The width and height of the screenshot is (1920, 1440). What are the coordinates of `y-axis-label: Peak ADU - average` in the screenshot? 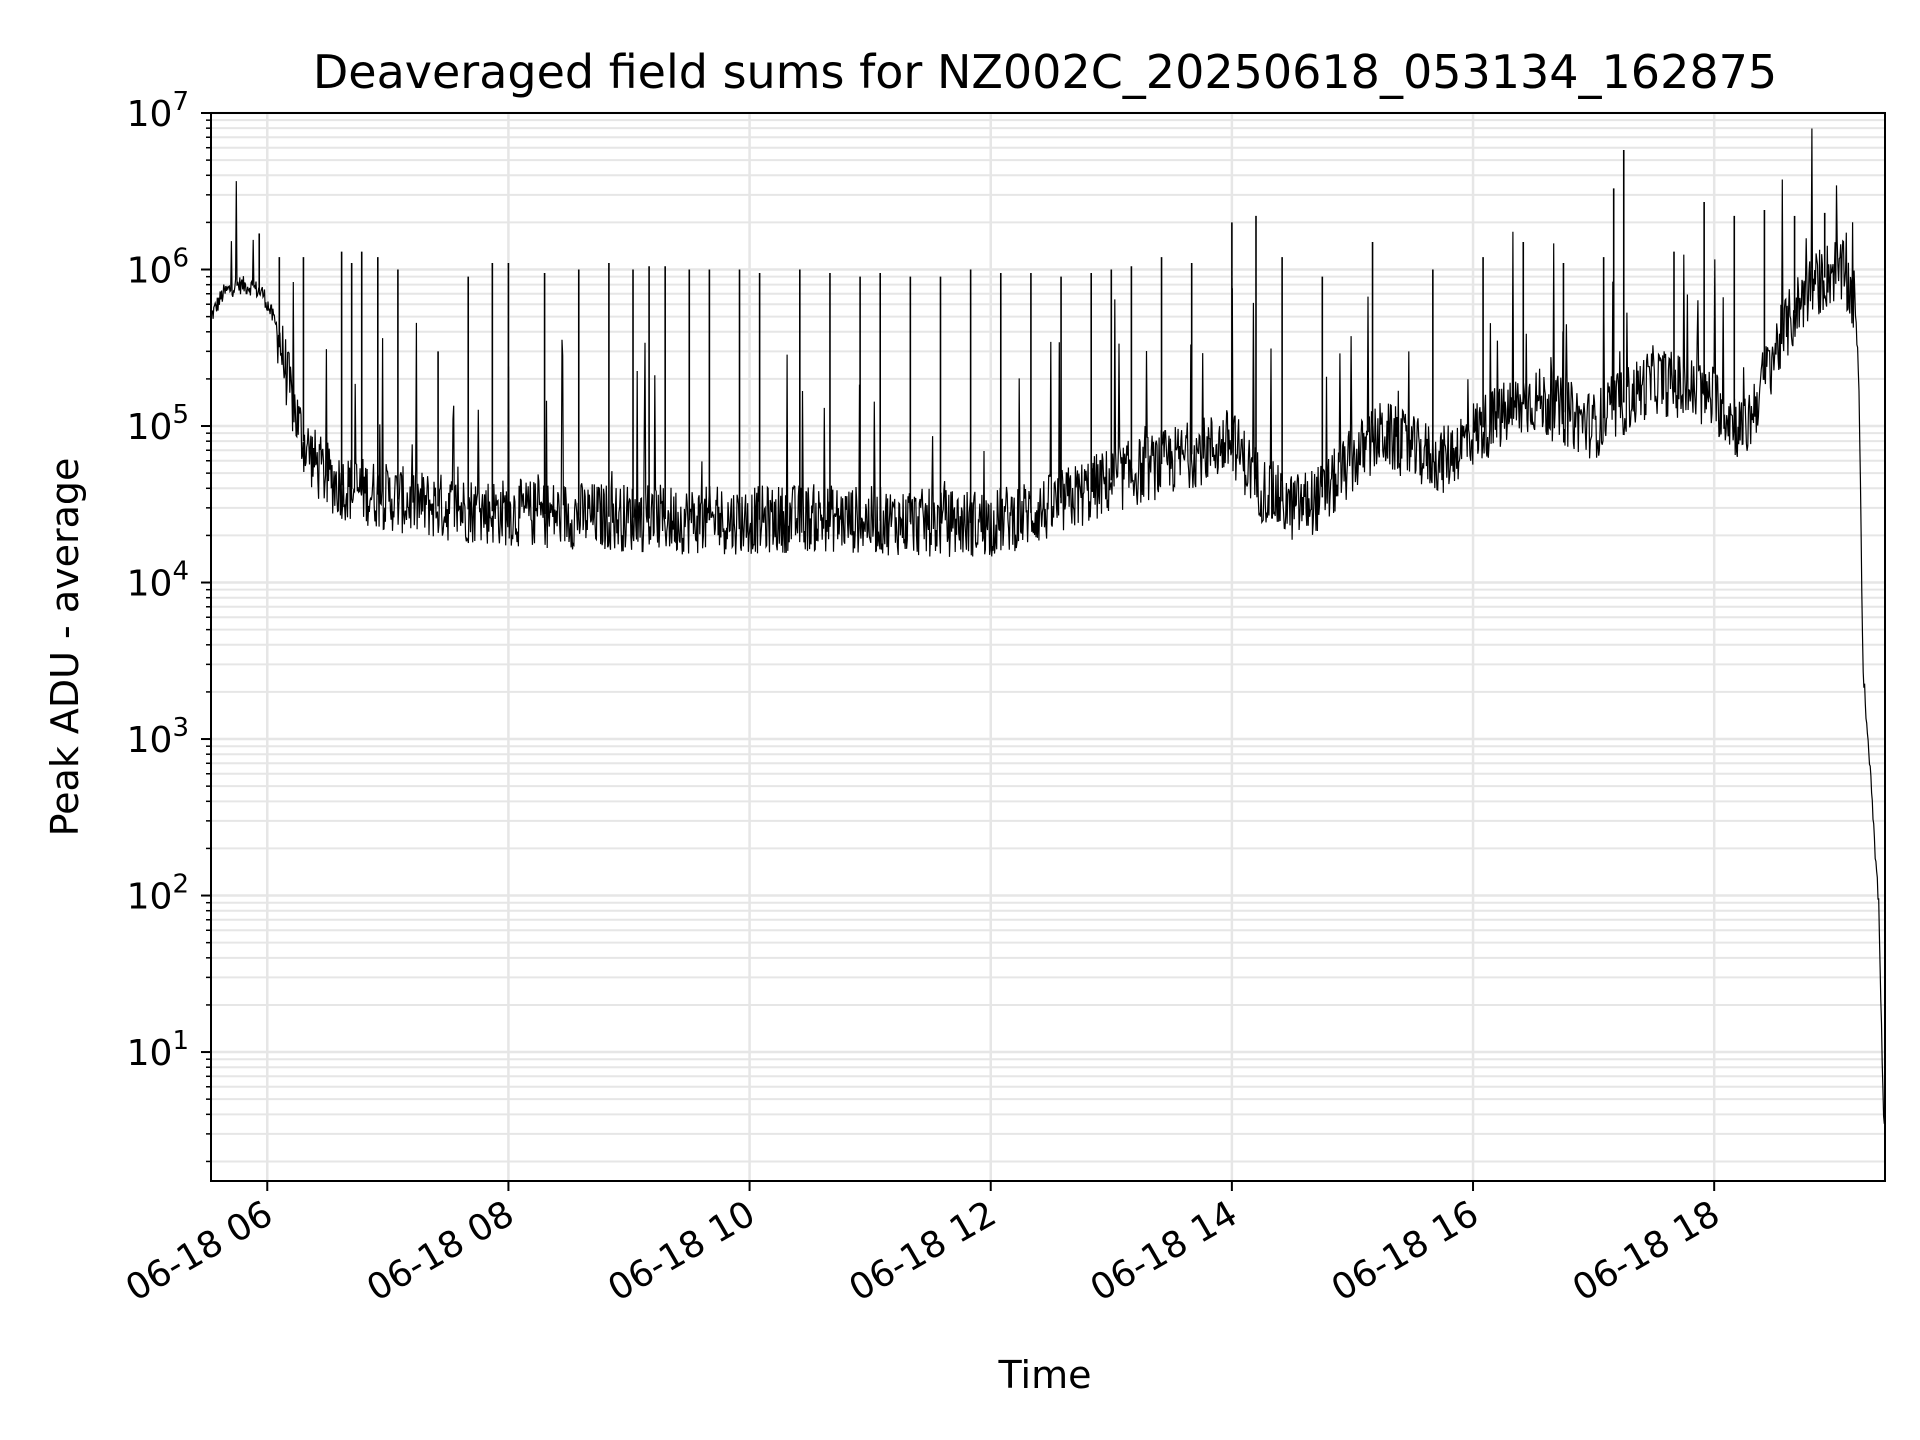 It's located at (65, 647).